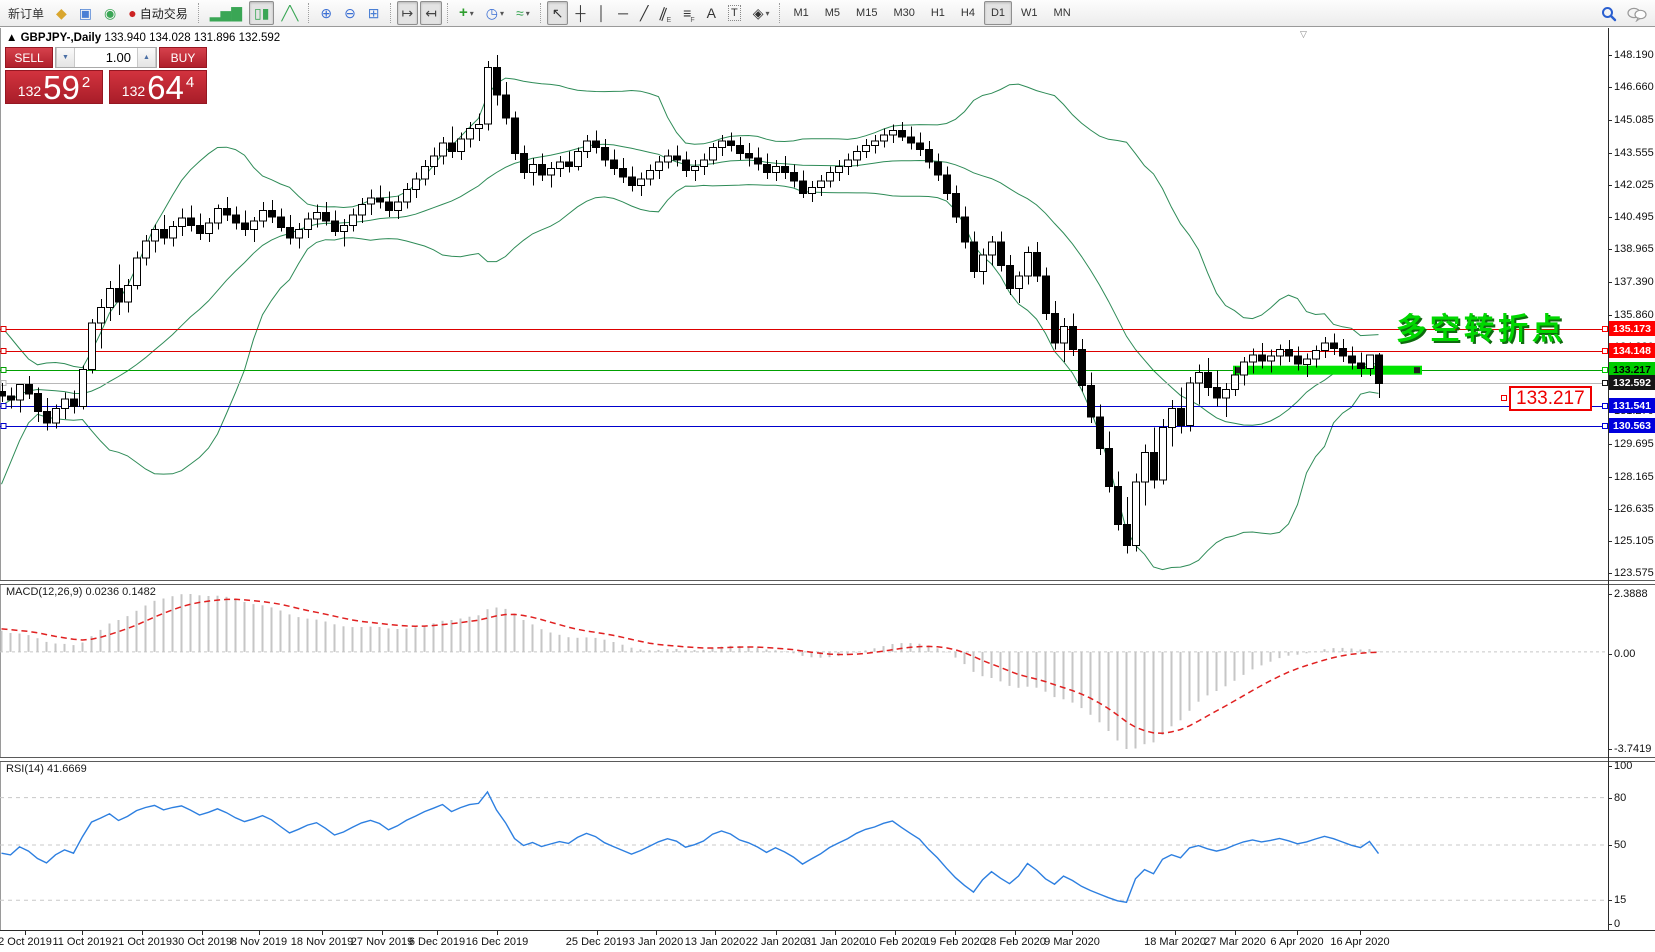 This screenshot has height=952, width=1655. I want to click on date-tick-label: 16 Apr 2020, so click(1360, 942).